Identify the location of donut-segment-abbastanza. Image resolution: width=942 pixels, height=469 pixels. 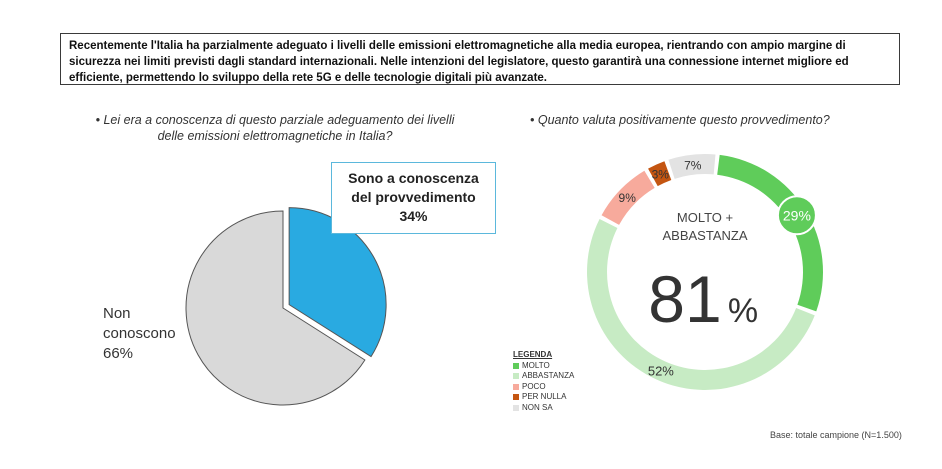
(701, 304).